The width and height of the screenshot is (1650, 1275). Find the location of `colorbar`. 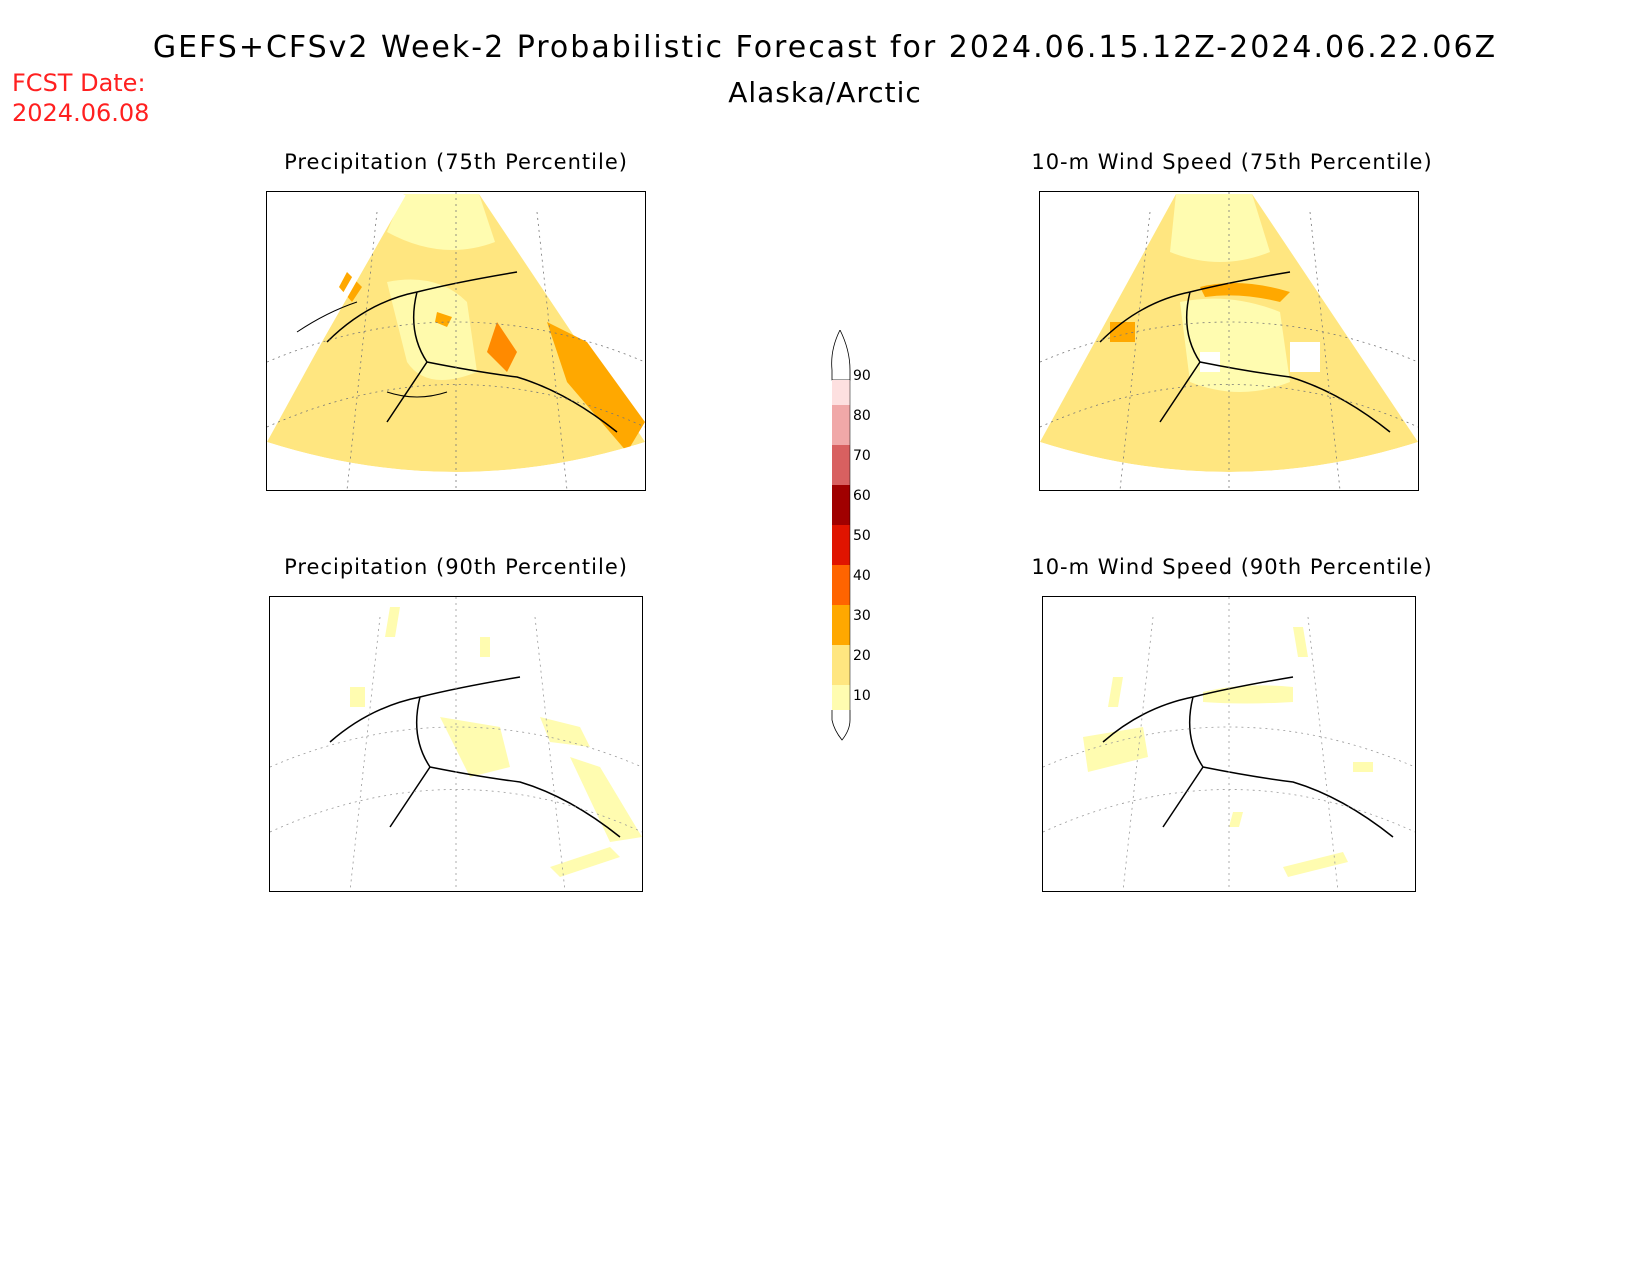

colorbar is located at coordinates (841, 535).